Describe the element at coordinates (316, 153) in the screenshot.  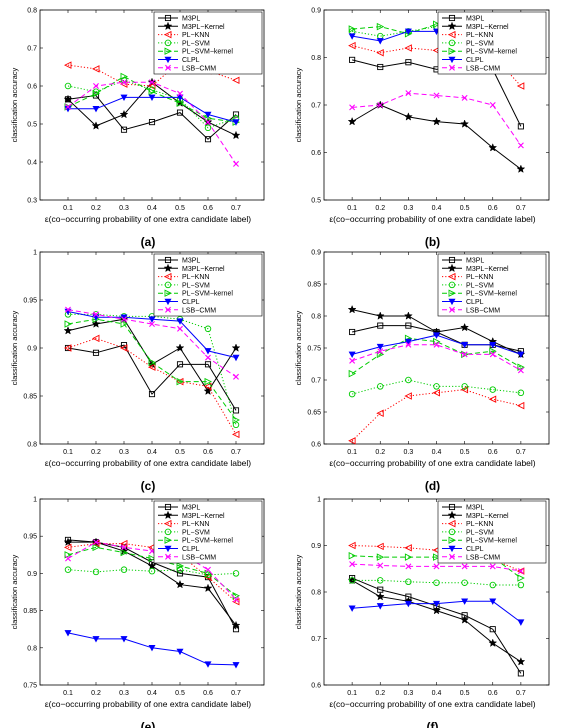
I see `y-tick-label: 0.6` at that location.